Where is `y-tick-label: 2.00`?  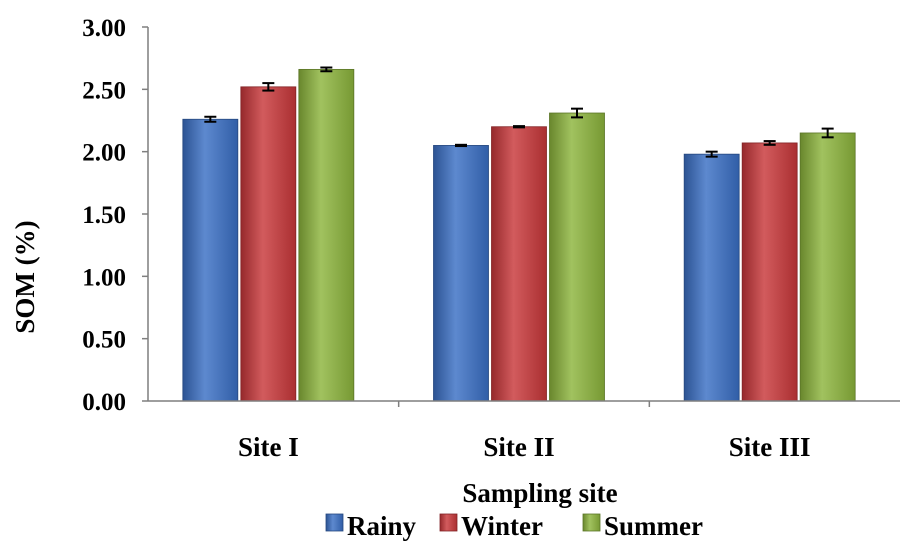 y-tick-label: 2.00 is located at coordinates (104, 153).